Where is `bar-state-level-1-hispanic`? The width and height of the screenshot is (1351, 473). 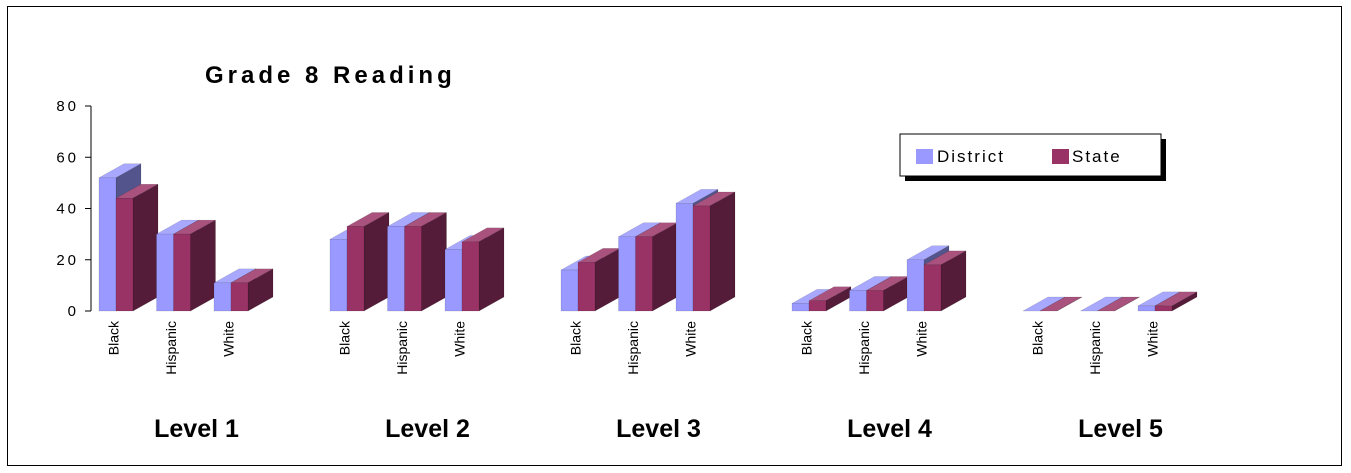
bar-state-level-1-hispanic is located at coordinates (194, 265).